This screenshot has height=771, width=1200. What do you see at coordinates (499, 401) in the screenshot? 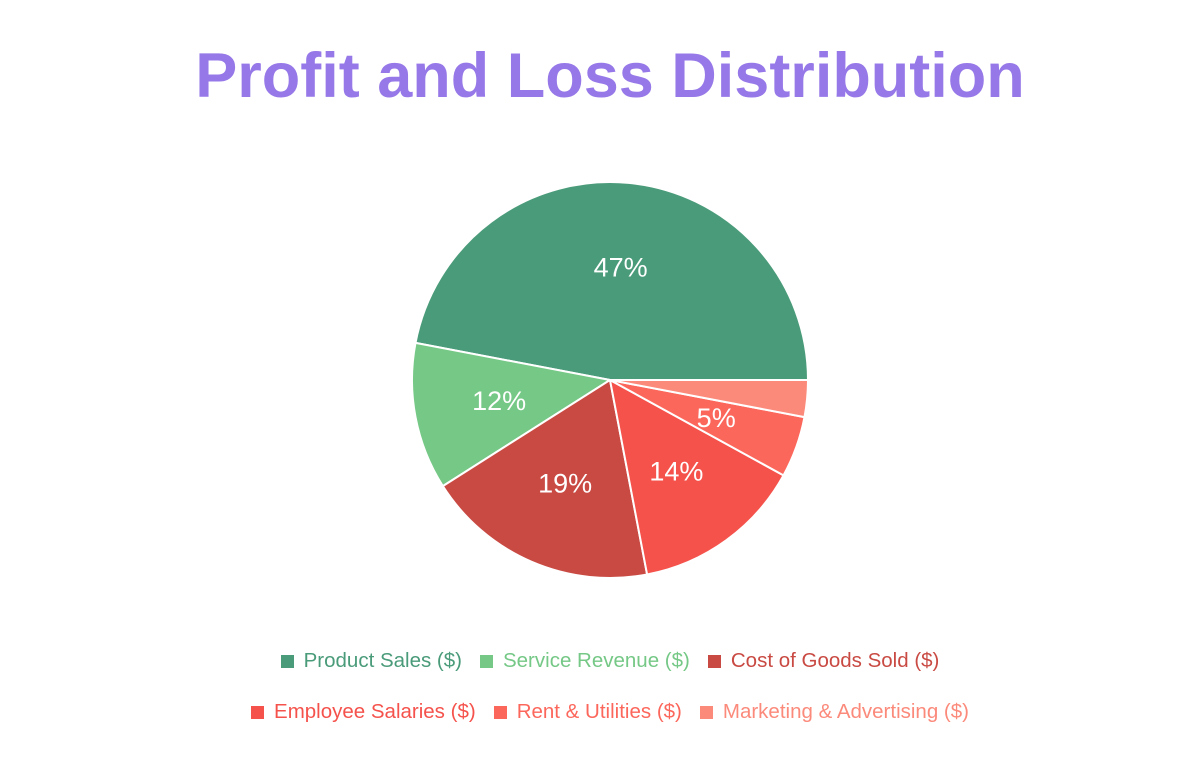
I see `slice-label-1: 12%` at bounding box center [499, 401].